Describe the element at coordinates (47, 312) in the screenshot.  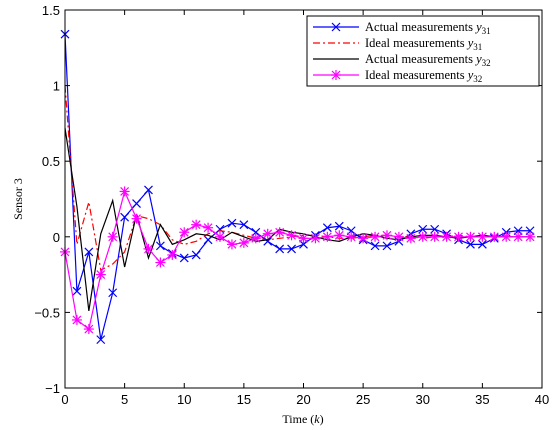
I see `y-tick-label: −0.5` at that location.